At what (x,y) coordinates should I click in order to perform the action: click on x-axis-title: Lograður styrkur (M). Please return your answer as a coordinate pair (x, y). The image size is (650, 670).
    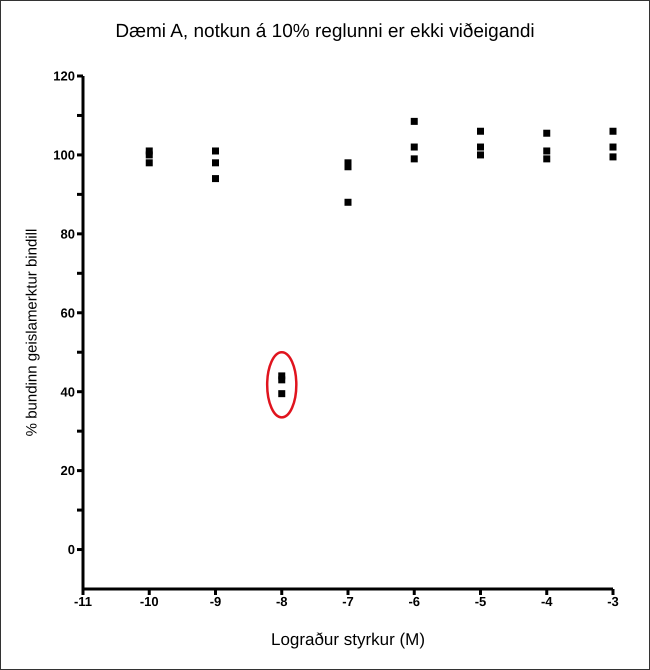
    Looking at the image, I should click on (348, 639).